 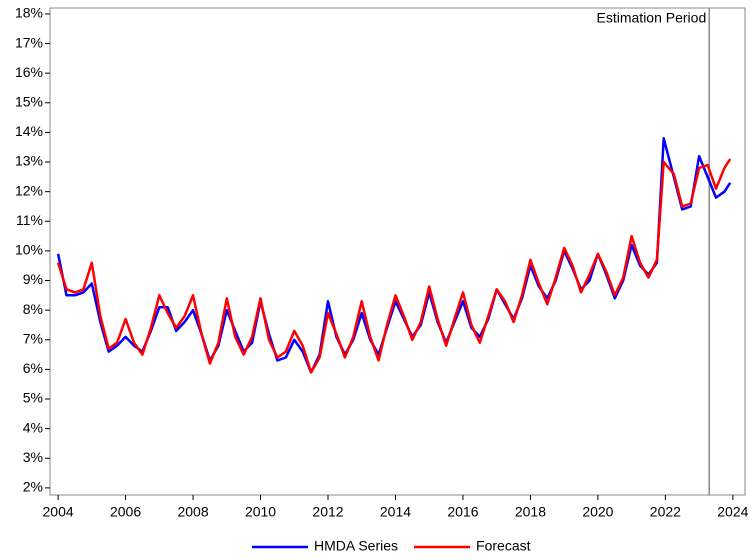 What do you see at coordinates (29, 72) in the screenshot?
I see `y-tick-label: 16%` at bounding box center [29, 72].